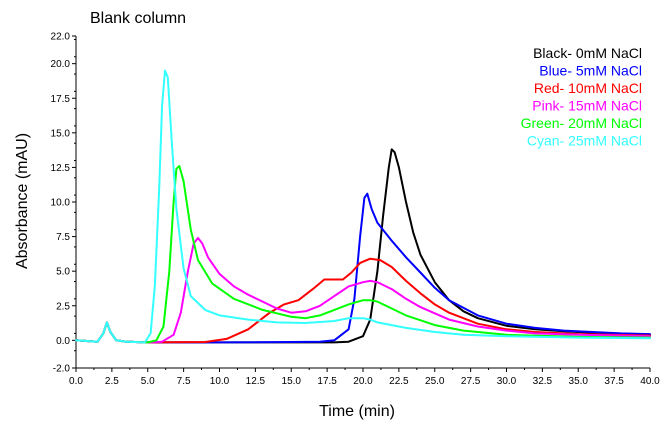  I want to click on x-tick-label: 35.0, so click(579, 381).